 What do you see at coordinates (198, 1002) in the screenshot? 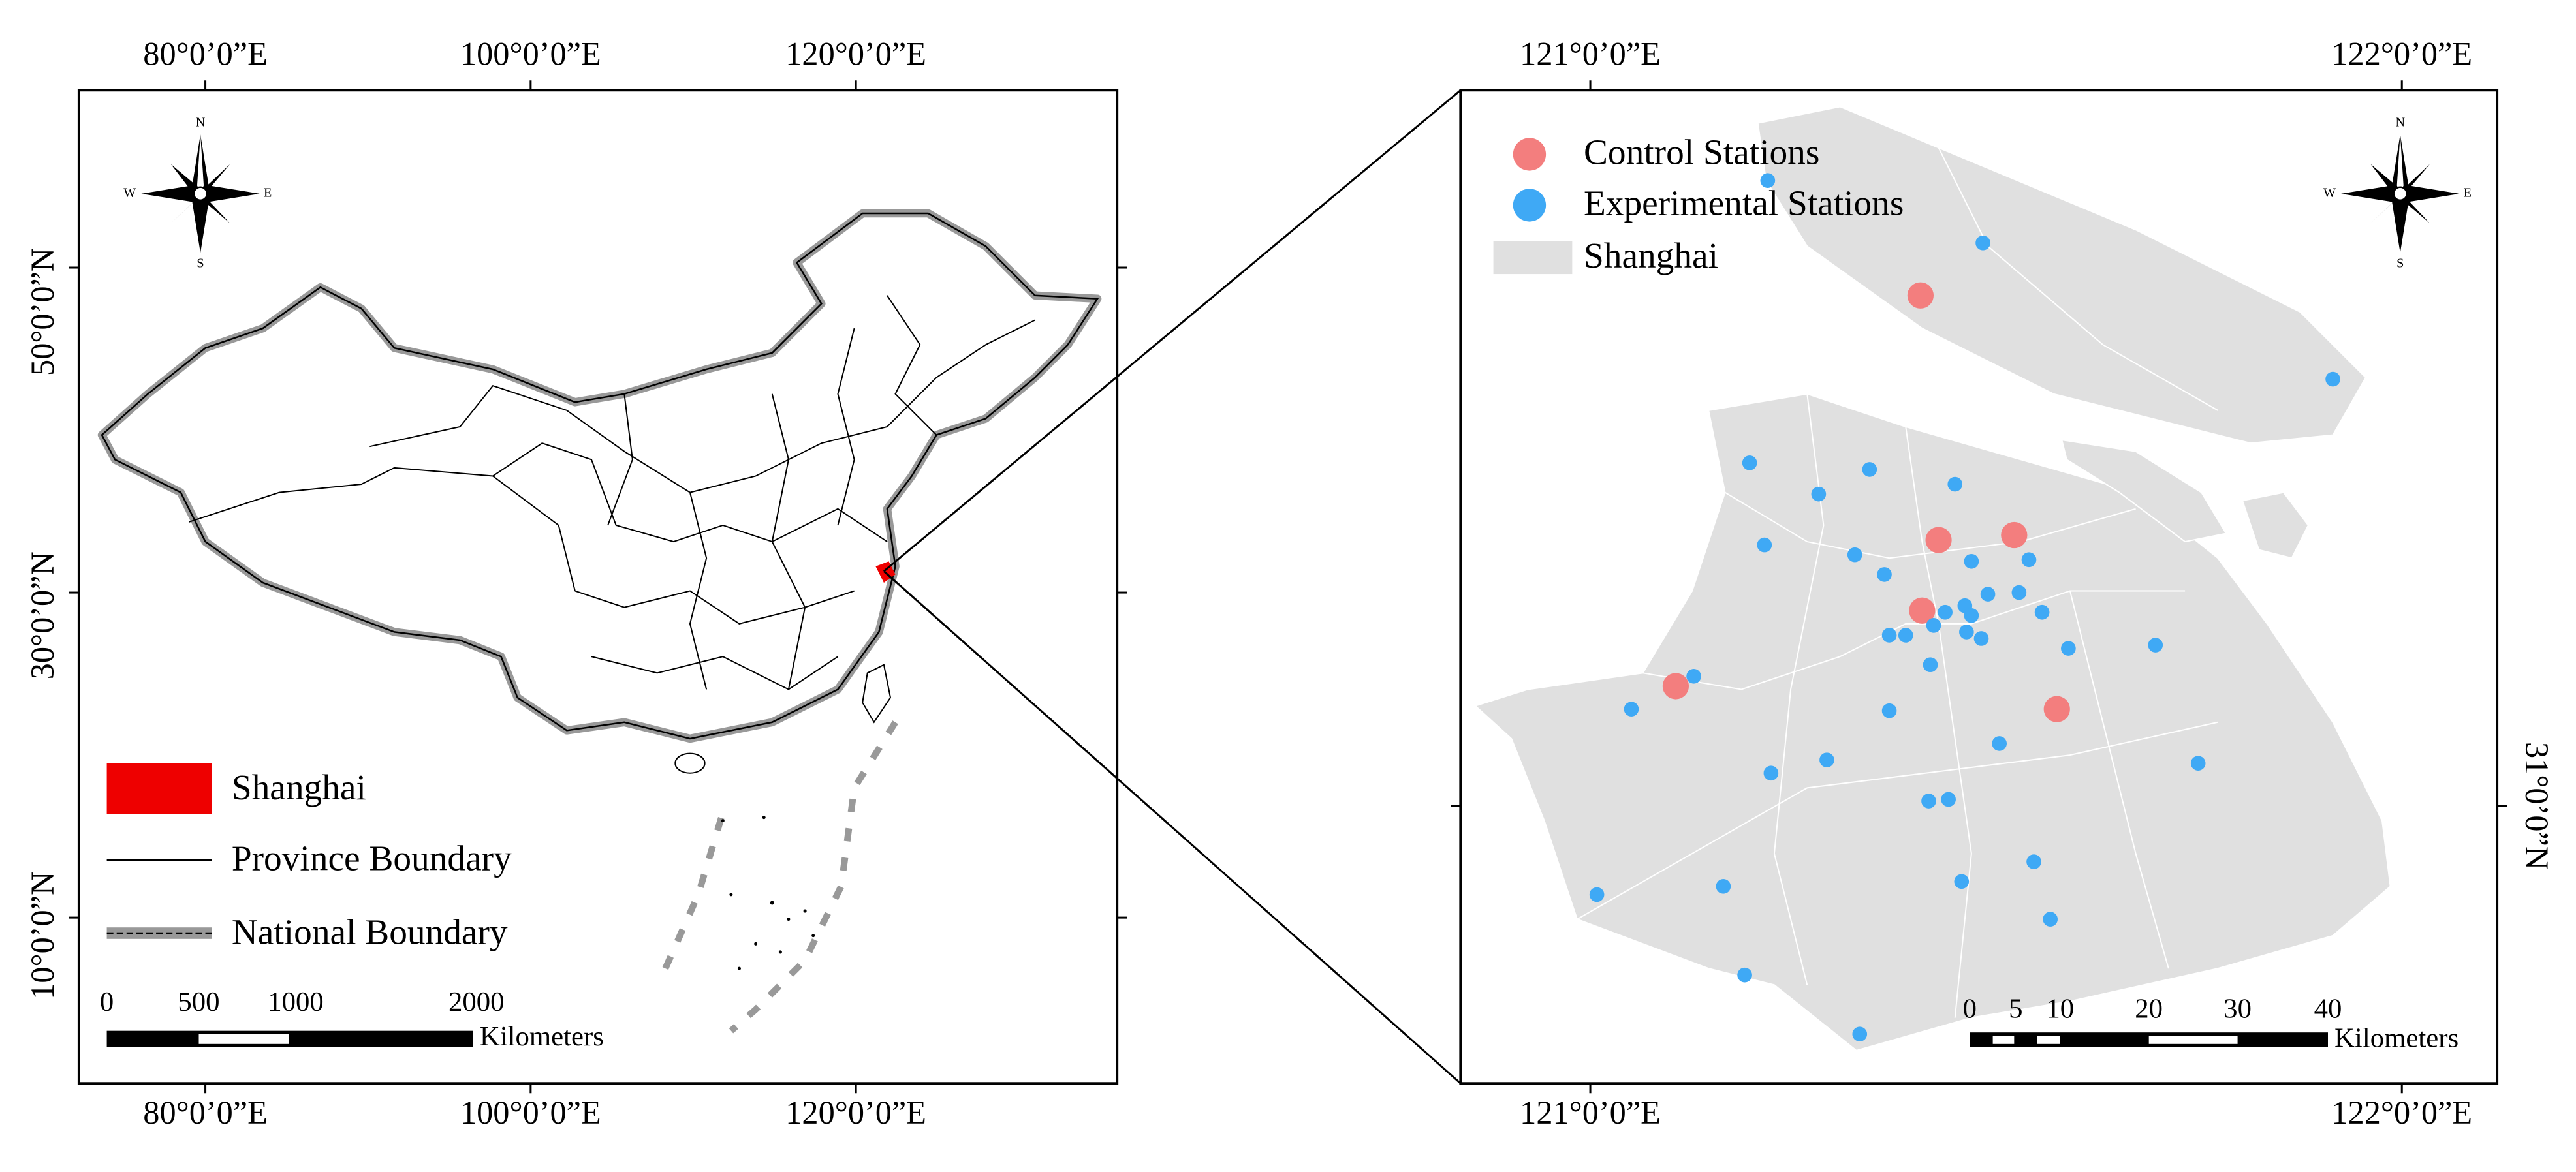
I see `scale-label: 500` at bounding box center [198, 1002].